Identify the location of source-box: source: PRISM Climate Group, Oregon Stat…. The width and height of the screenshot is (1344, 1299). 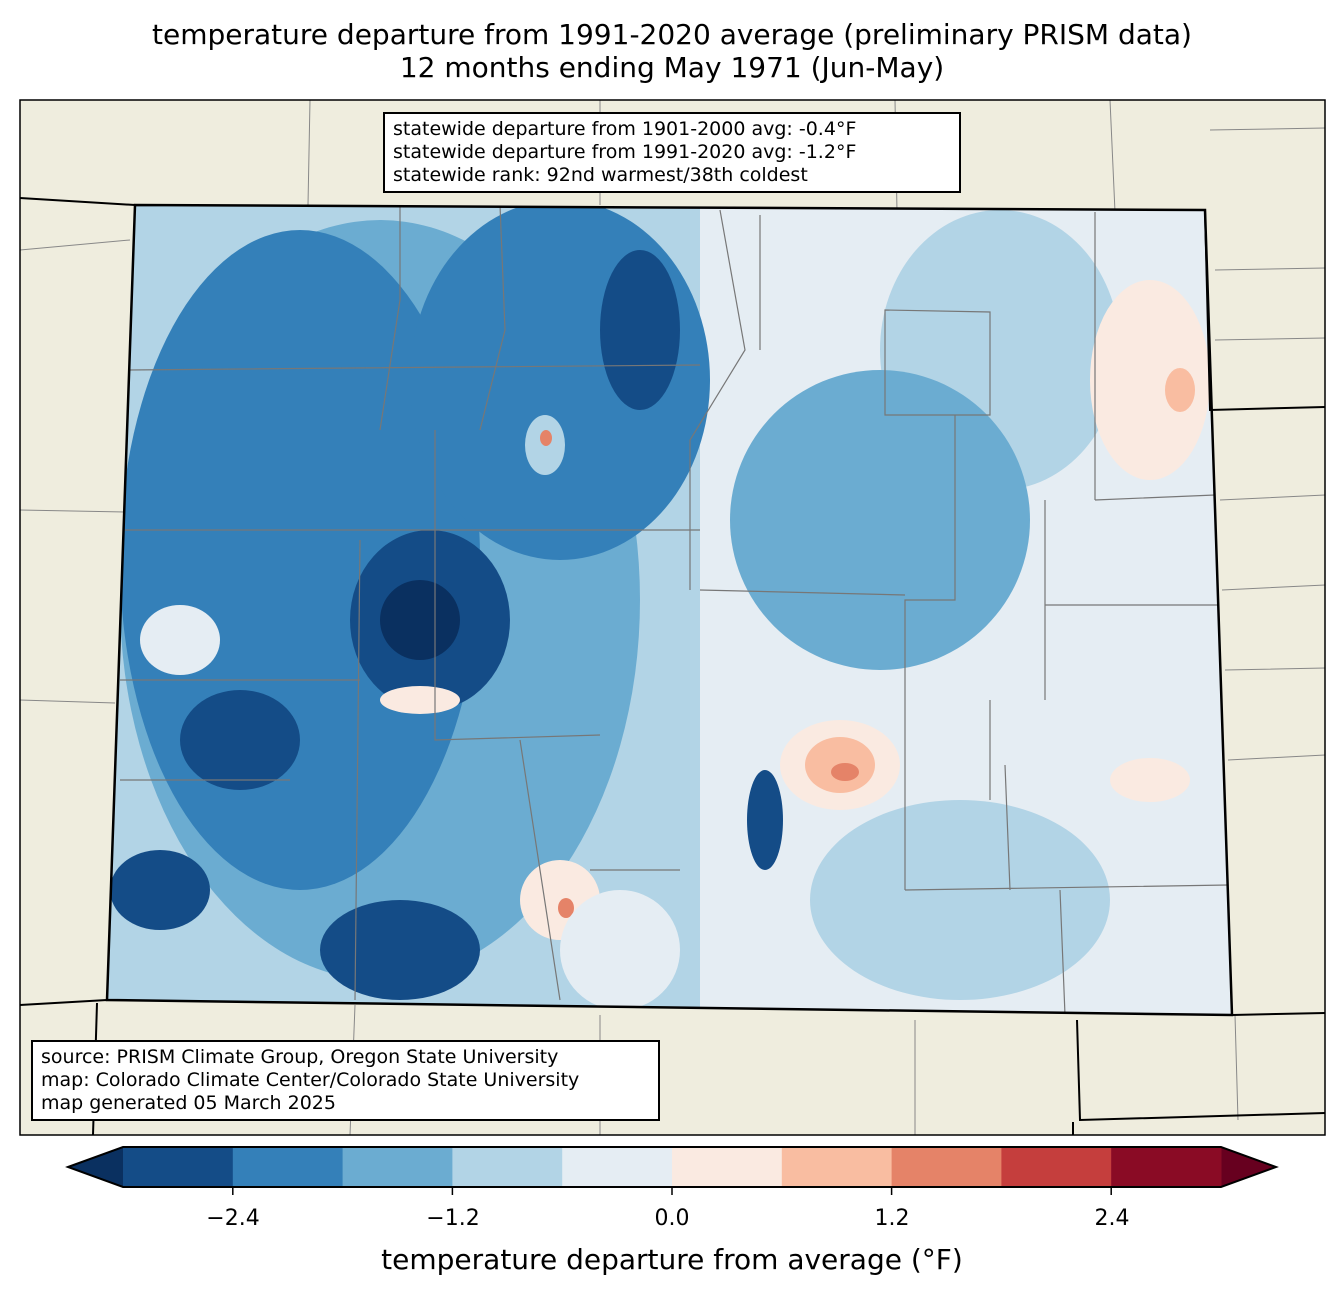
(345, 1080).